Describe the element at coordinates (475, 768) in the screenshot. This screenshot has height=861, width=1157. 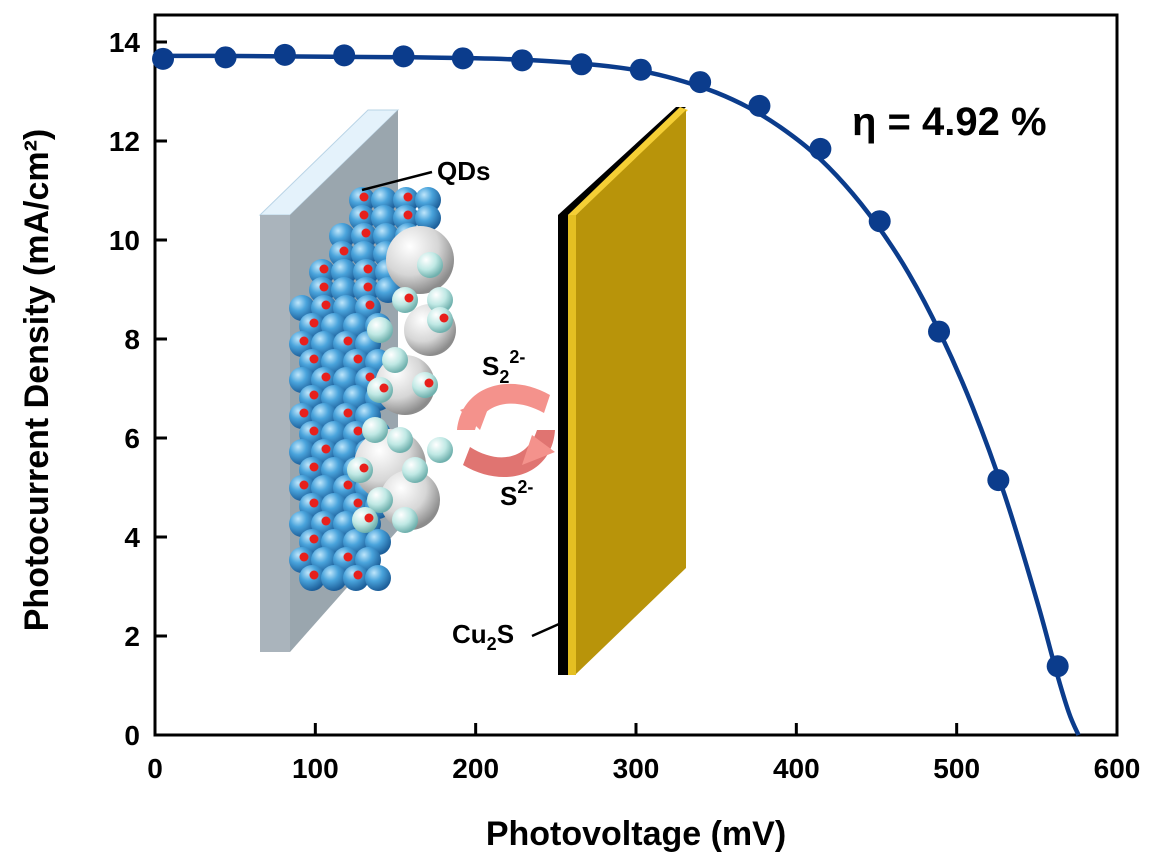
I see `x-tick-label: 200` at that location.